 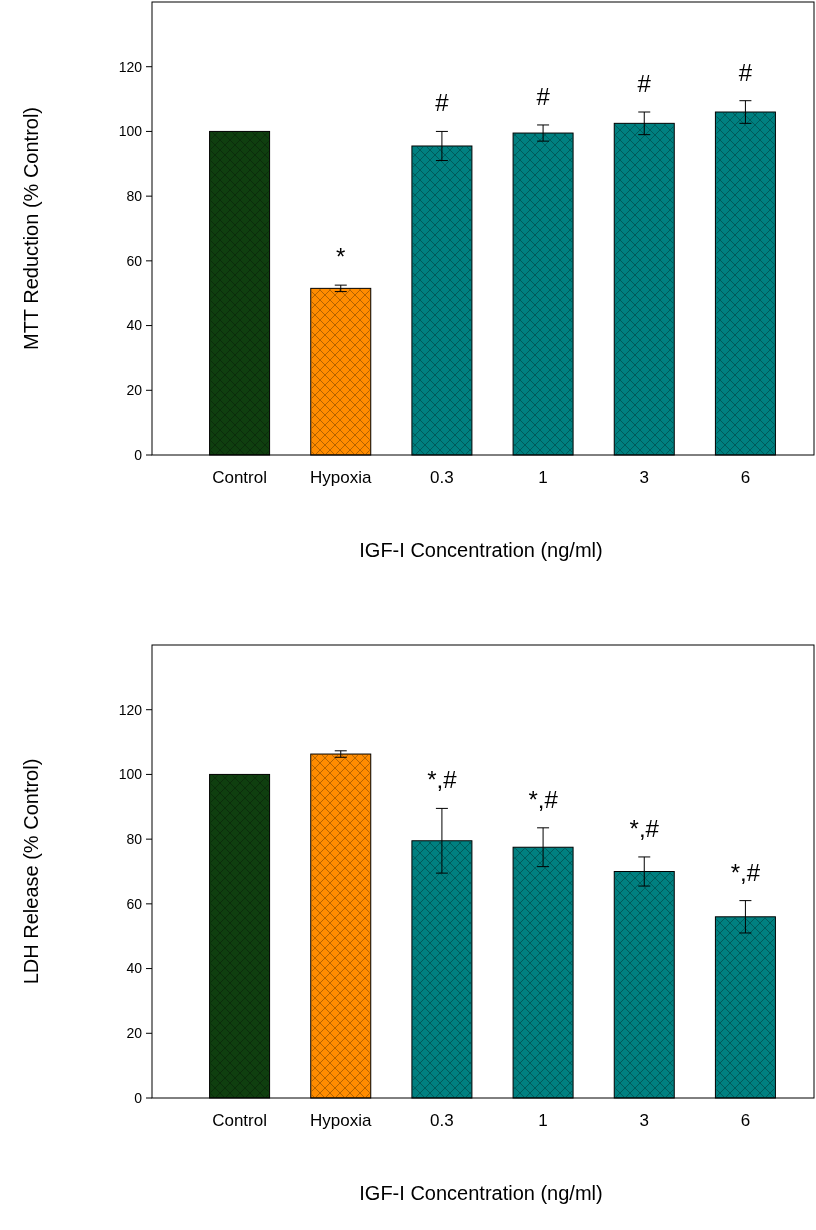 I want to click on annotation: *, so click(x=341, y=257).